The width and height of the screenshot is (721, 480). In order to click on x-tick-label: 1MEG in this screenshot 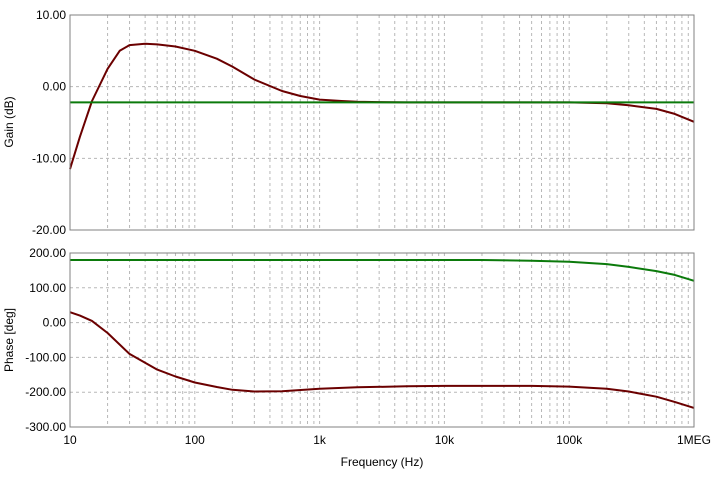, I will do `click(694, 440)`.